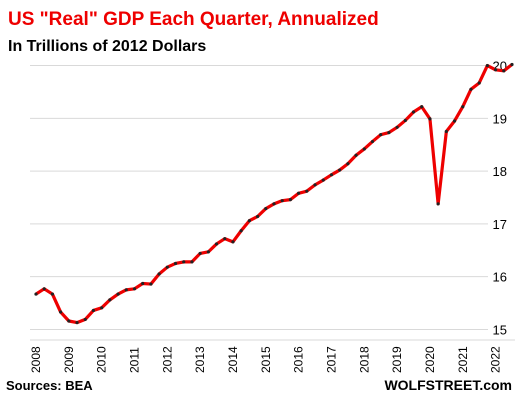 This screenshot has width=520, height=402. What do you see at coordinates (496, 359) in the screenshot?
I see `x-tick-label: 2022` at bounding box center [496, 359].